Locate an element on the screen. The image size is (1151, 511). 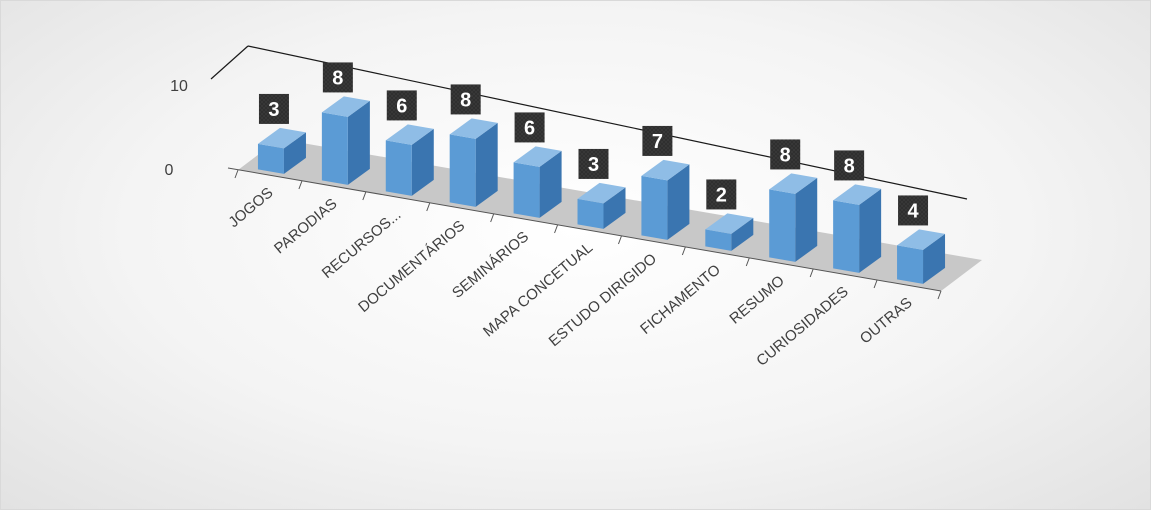
left-axis-line is located at coordinates (229, 62).